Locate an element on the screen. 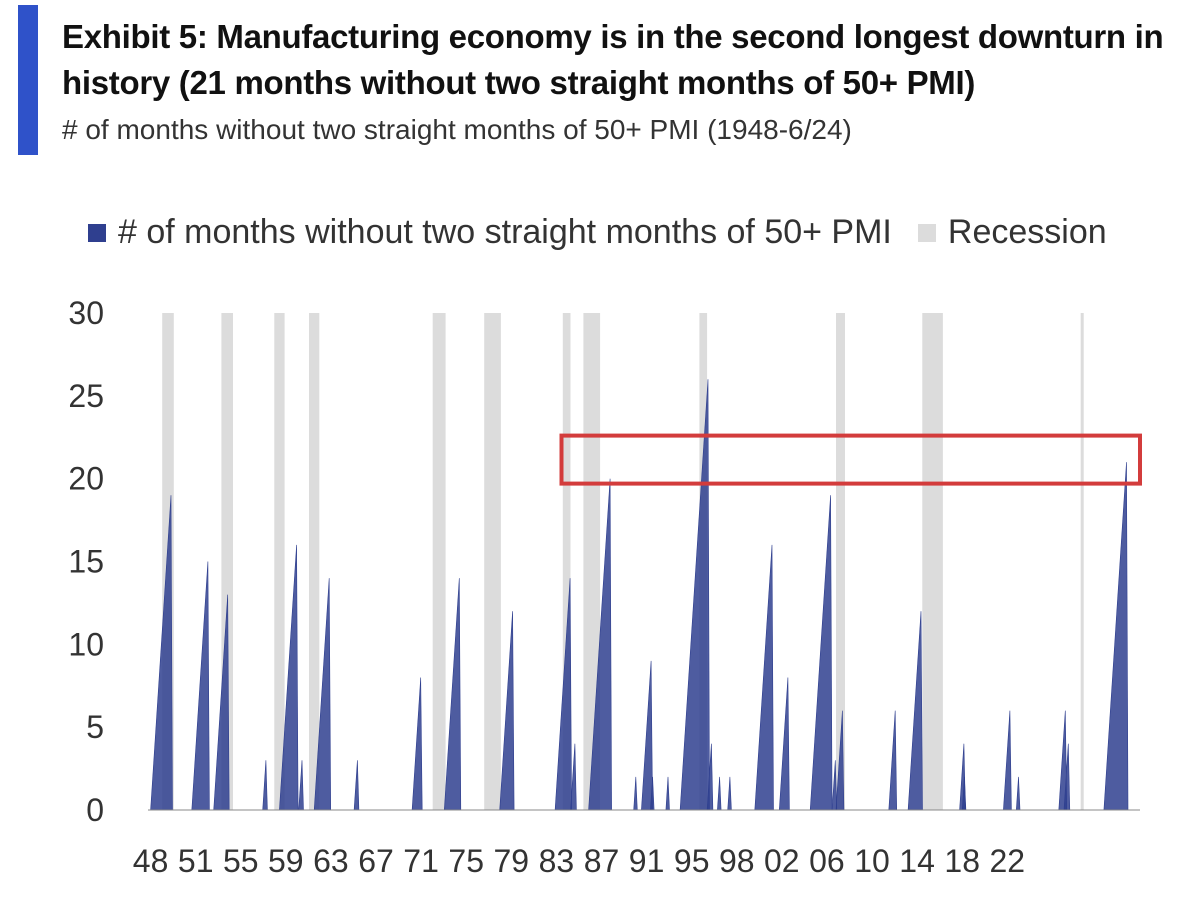 The height and width of the screenshot is (906, 1200). legend-swatch-series is located at coordinates (97, 232).